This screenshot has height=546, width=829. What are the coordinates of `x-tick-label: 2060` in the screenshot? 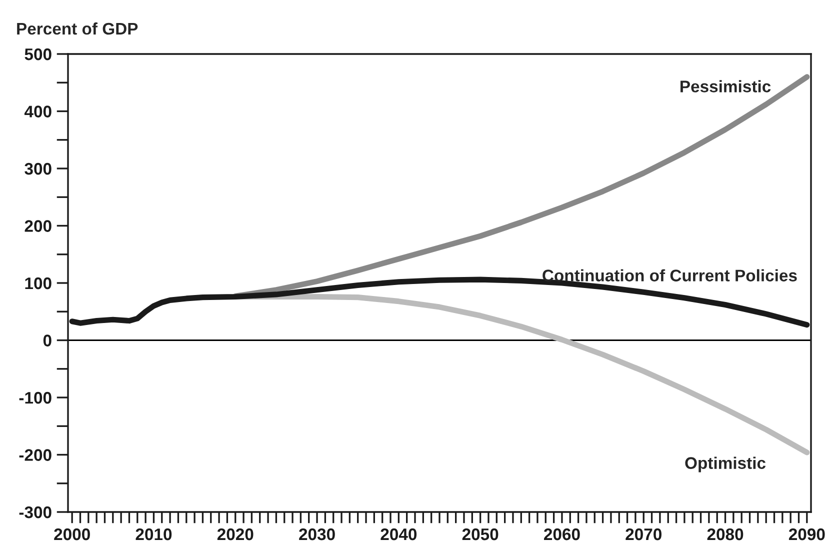 It's located at (562, 534).